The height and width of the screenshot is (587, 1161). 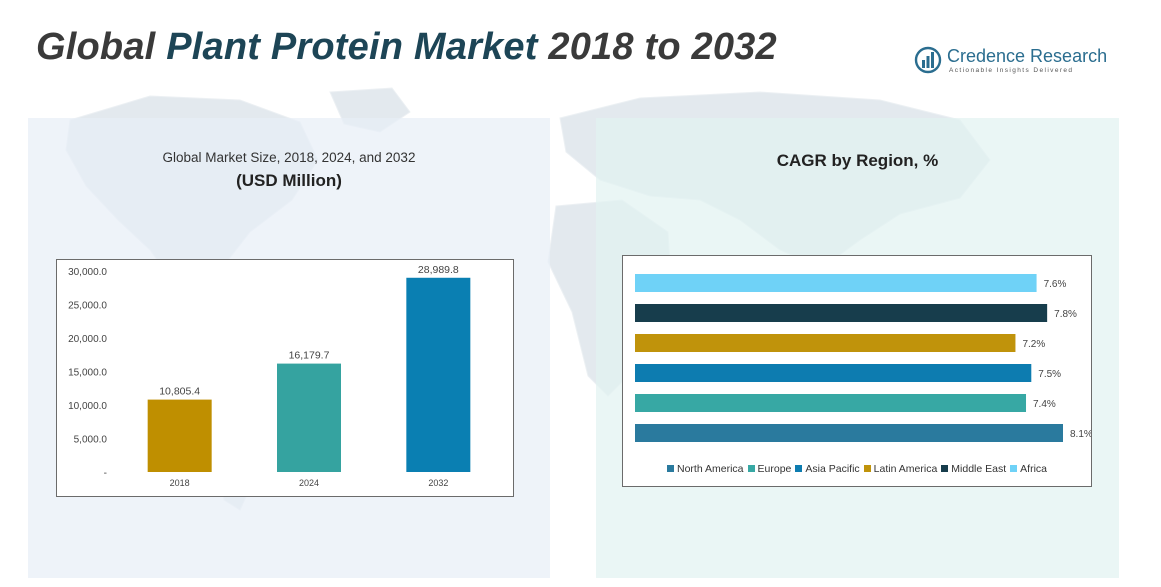 I want to click on title-prefix: Global, so click(x=101, y=47).